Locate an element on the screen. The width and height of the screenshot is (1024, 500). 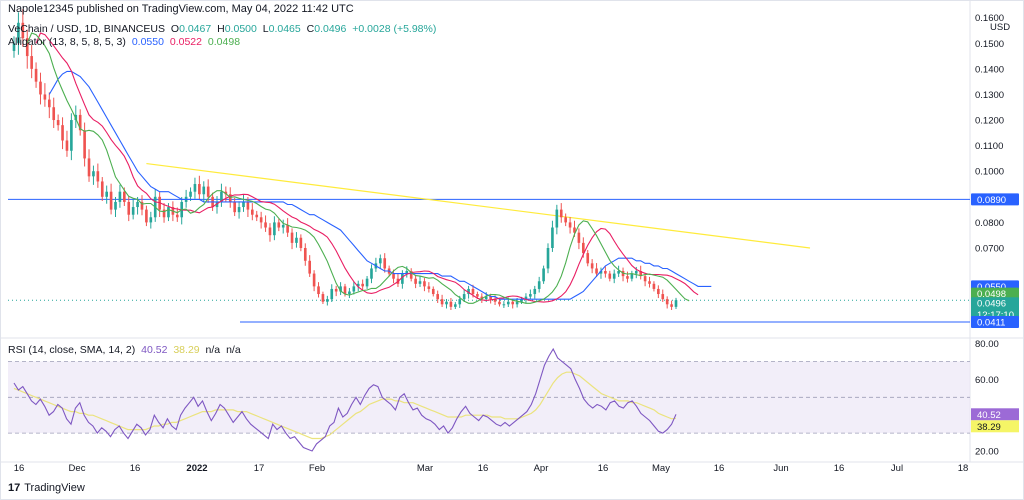
alligator-jaw-value: 0.0550 is located at coordinates (147, 42).